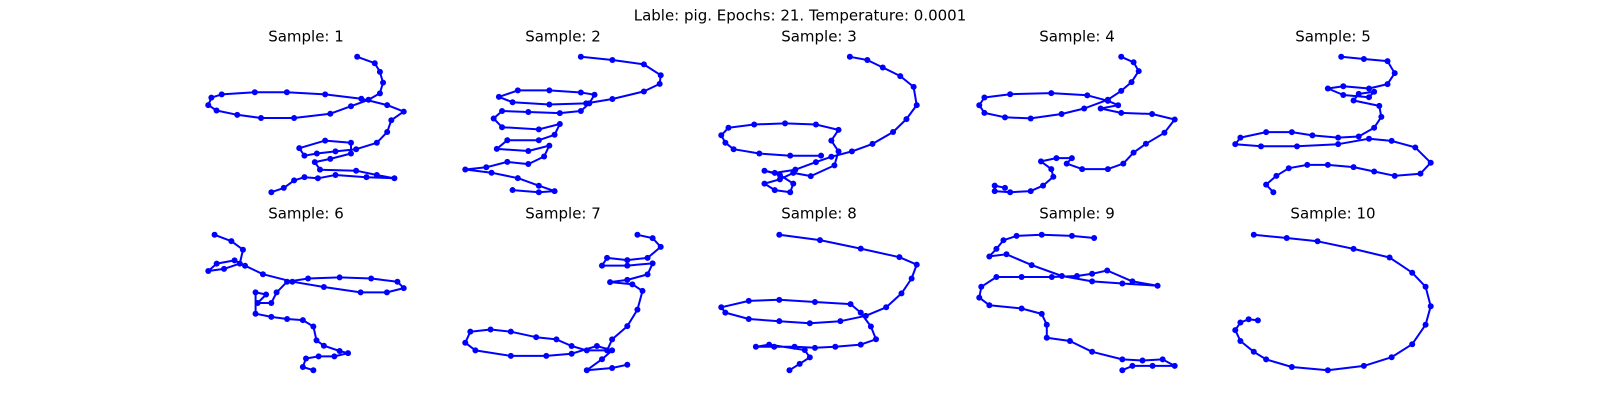  What do you see at coordinates (819, 37) in the screenshot?
I see `subplot-title: Sample: 3` at bounding box center [819, 37].